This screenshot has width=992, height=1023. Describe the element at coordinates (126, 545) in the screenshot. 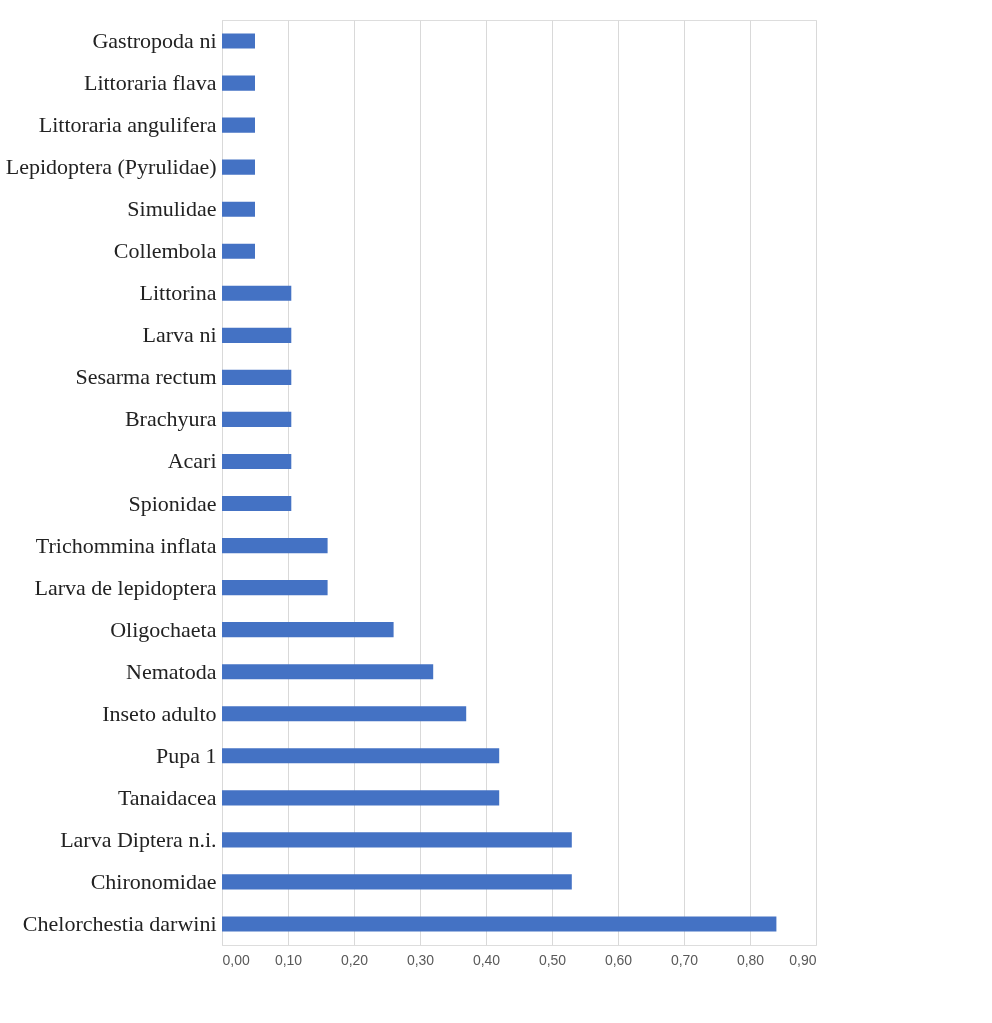

I see `y-tick-label: Trichommina inflata` at that location.